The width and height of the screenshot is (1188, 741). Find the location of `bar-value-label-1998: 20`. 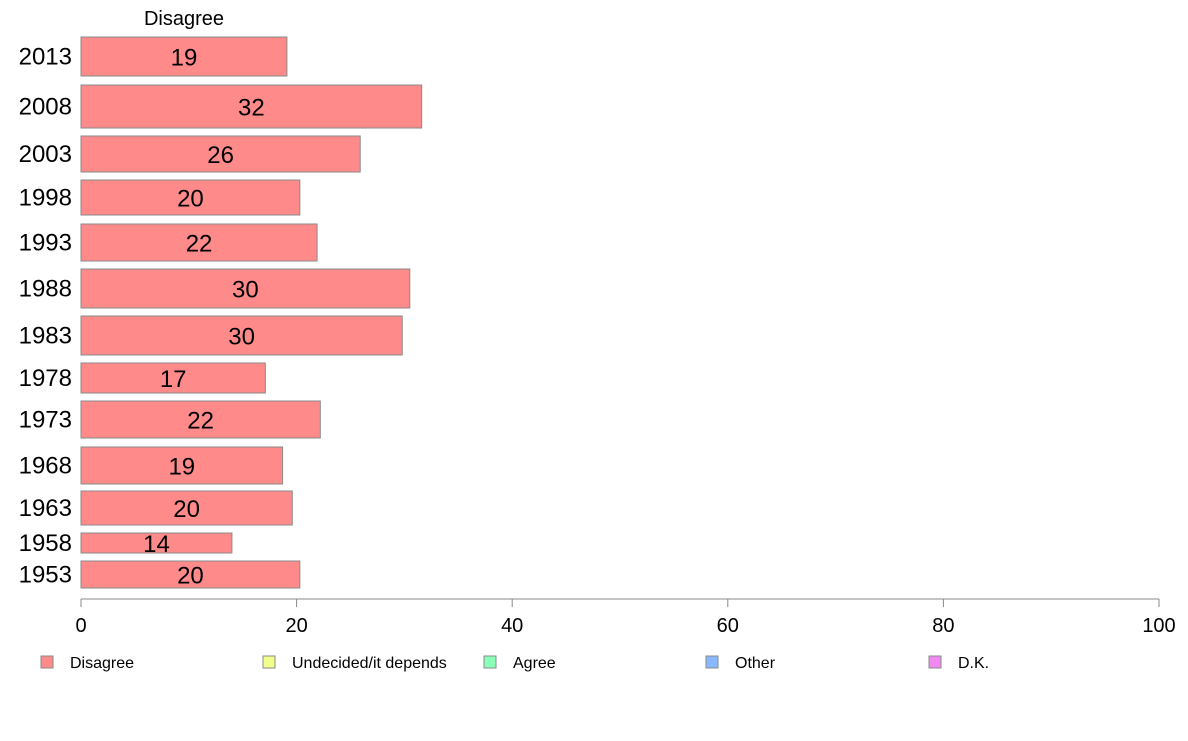

bar-value-label-1998: 20 is located at coordinates (190, 199).